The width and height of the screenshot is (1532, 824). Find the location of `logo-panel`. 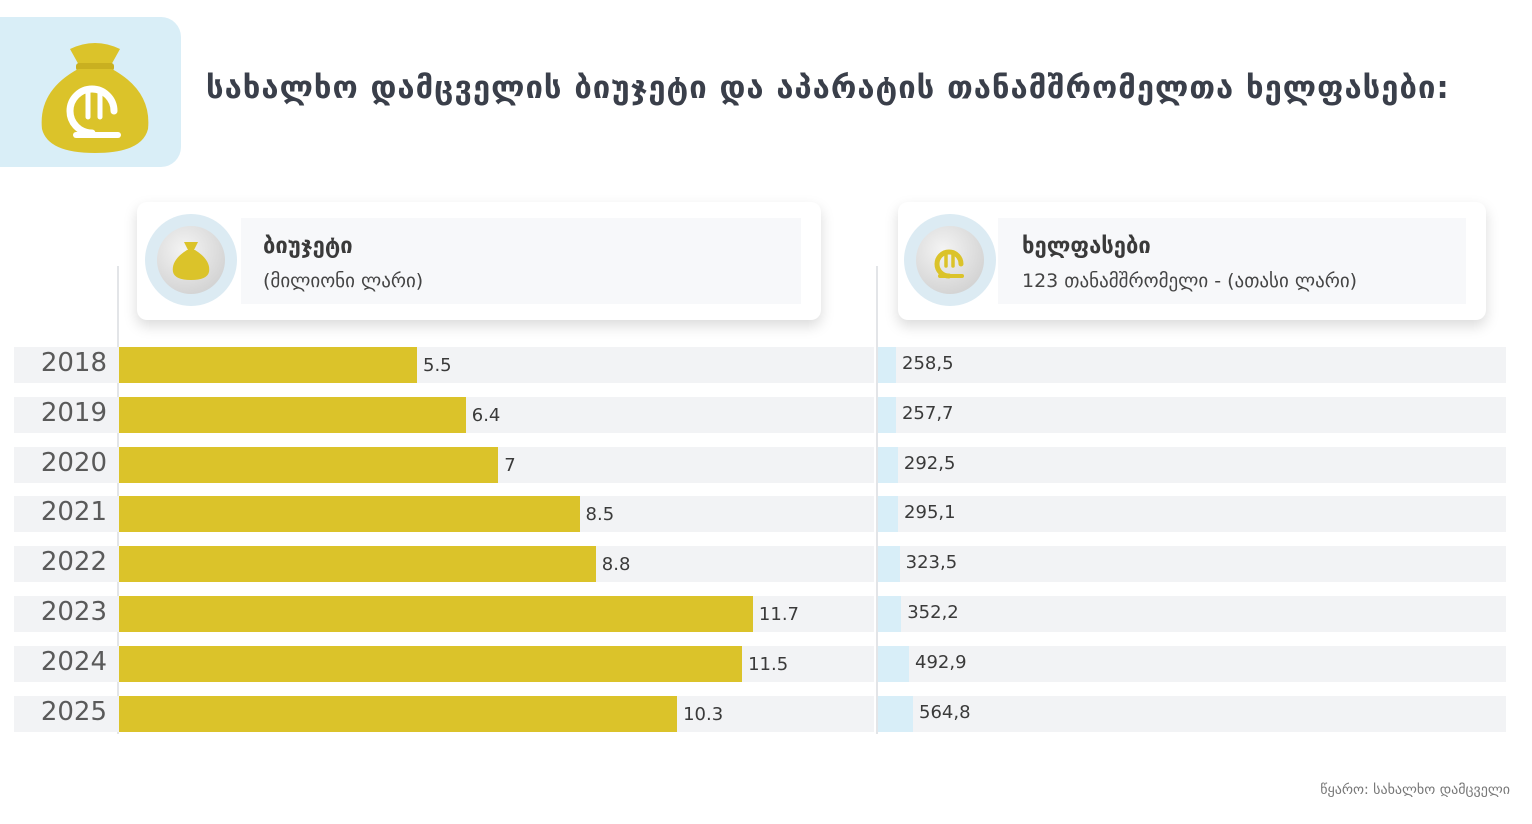

logo-panel is located at coordinates (90, 92).